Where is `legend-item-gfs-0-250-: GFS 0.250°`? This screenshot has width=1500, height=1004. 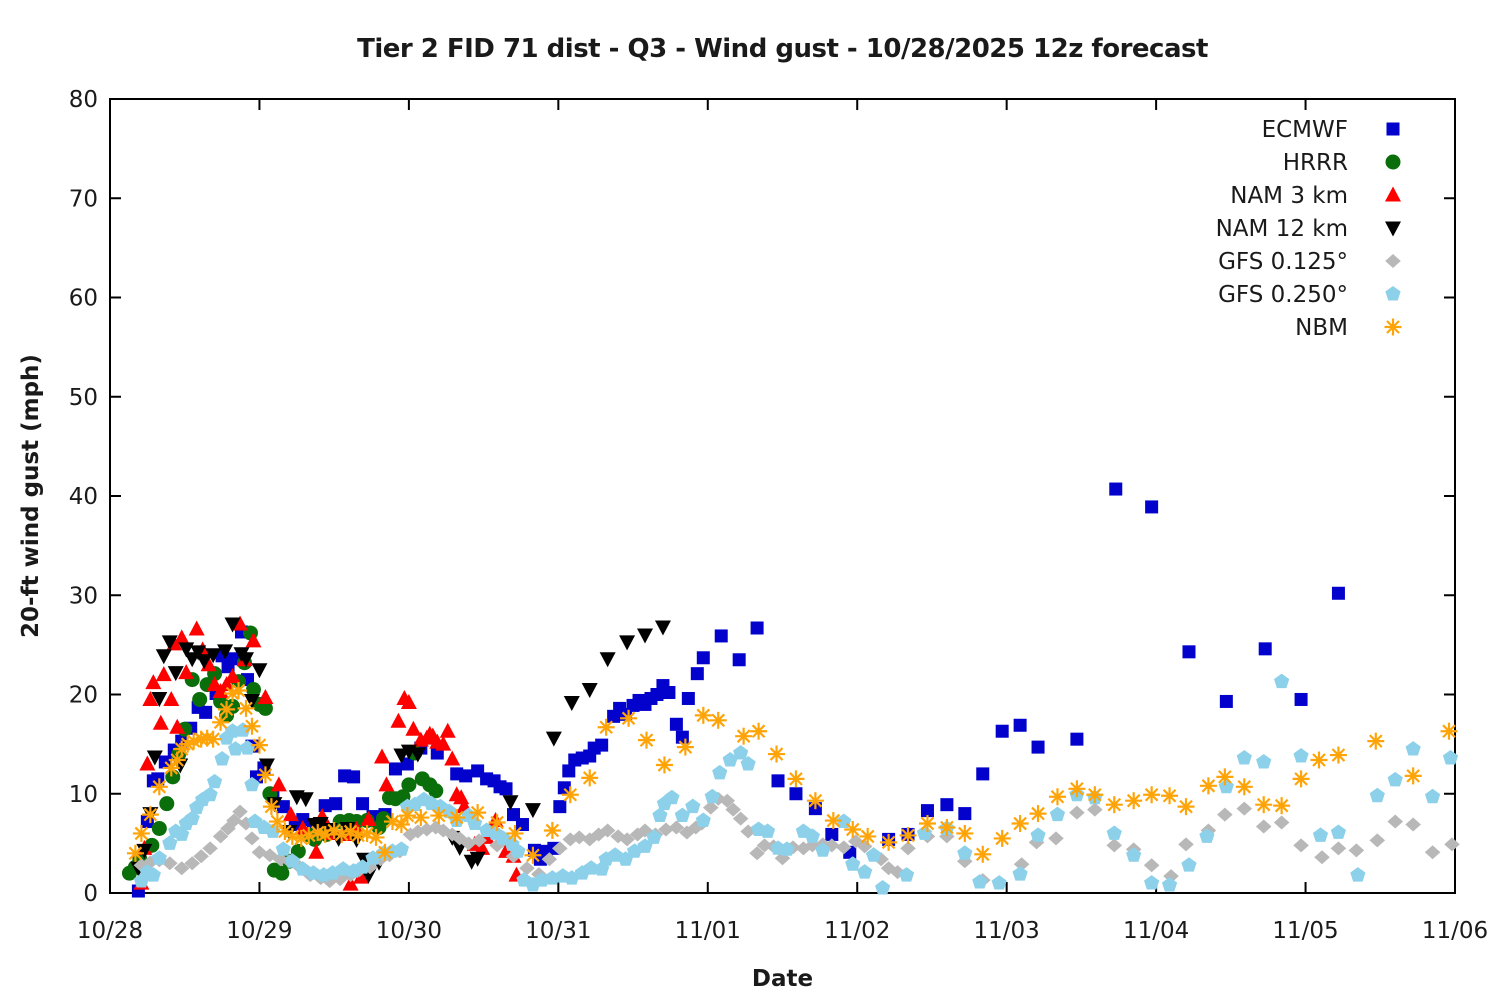
legend-item-gfs-0-250-: GFS 0.250° is located at coordinates (1309, 295).